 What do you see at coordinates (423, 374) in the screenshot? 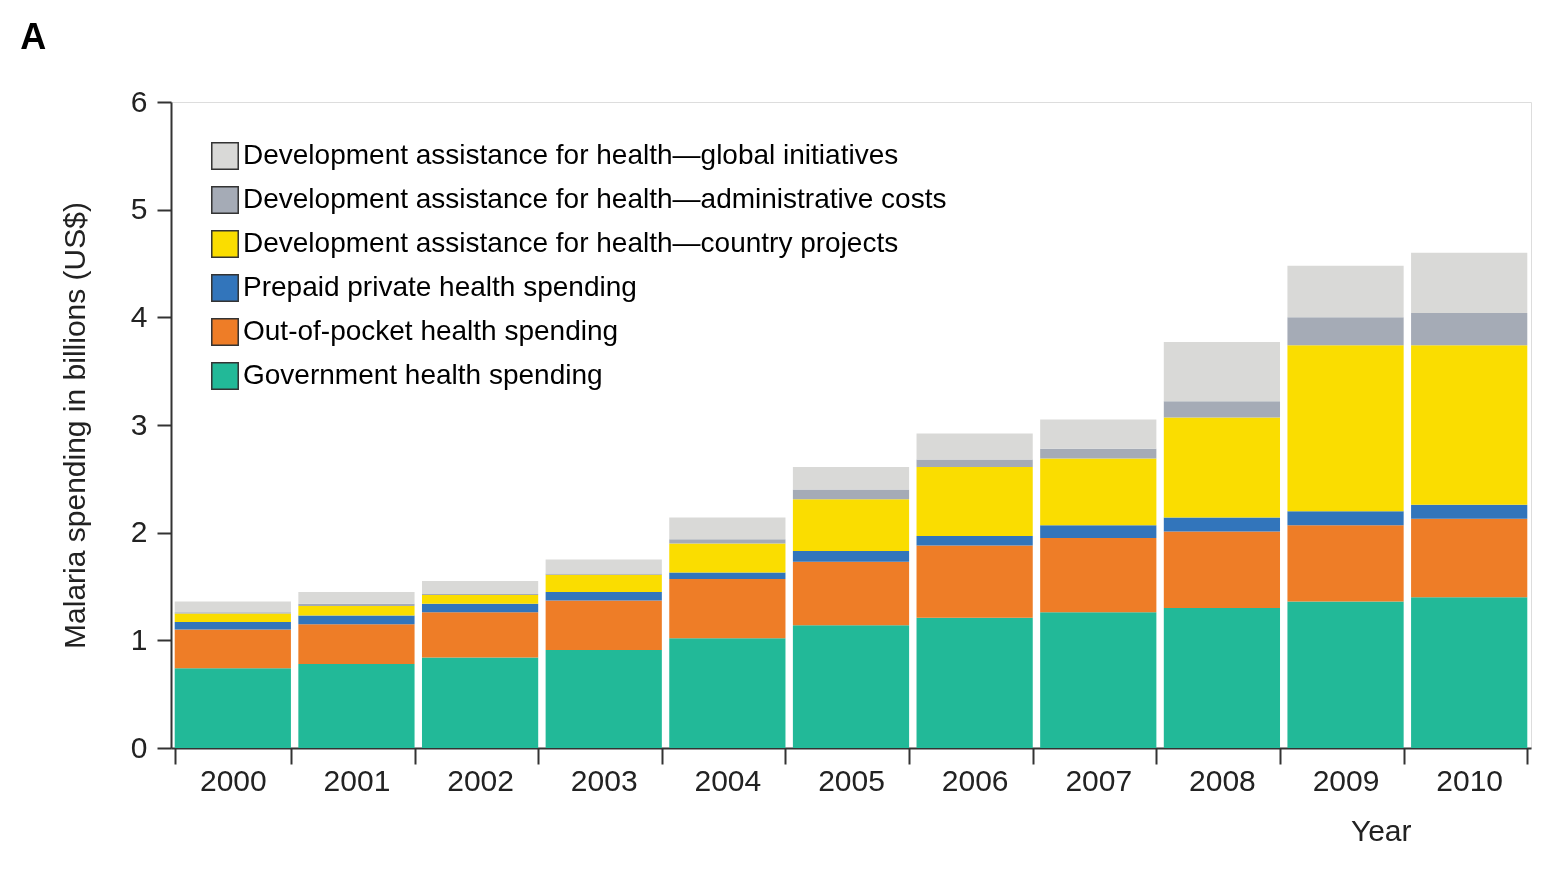
I see `legend-label: Government health spending` at bounding box center [423, 374].